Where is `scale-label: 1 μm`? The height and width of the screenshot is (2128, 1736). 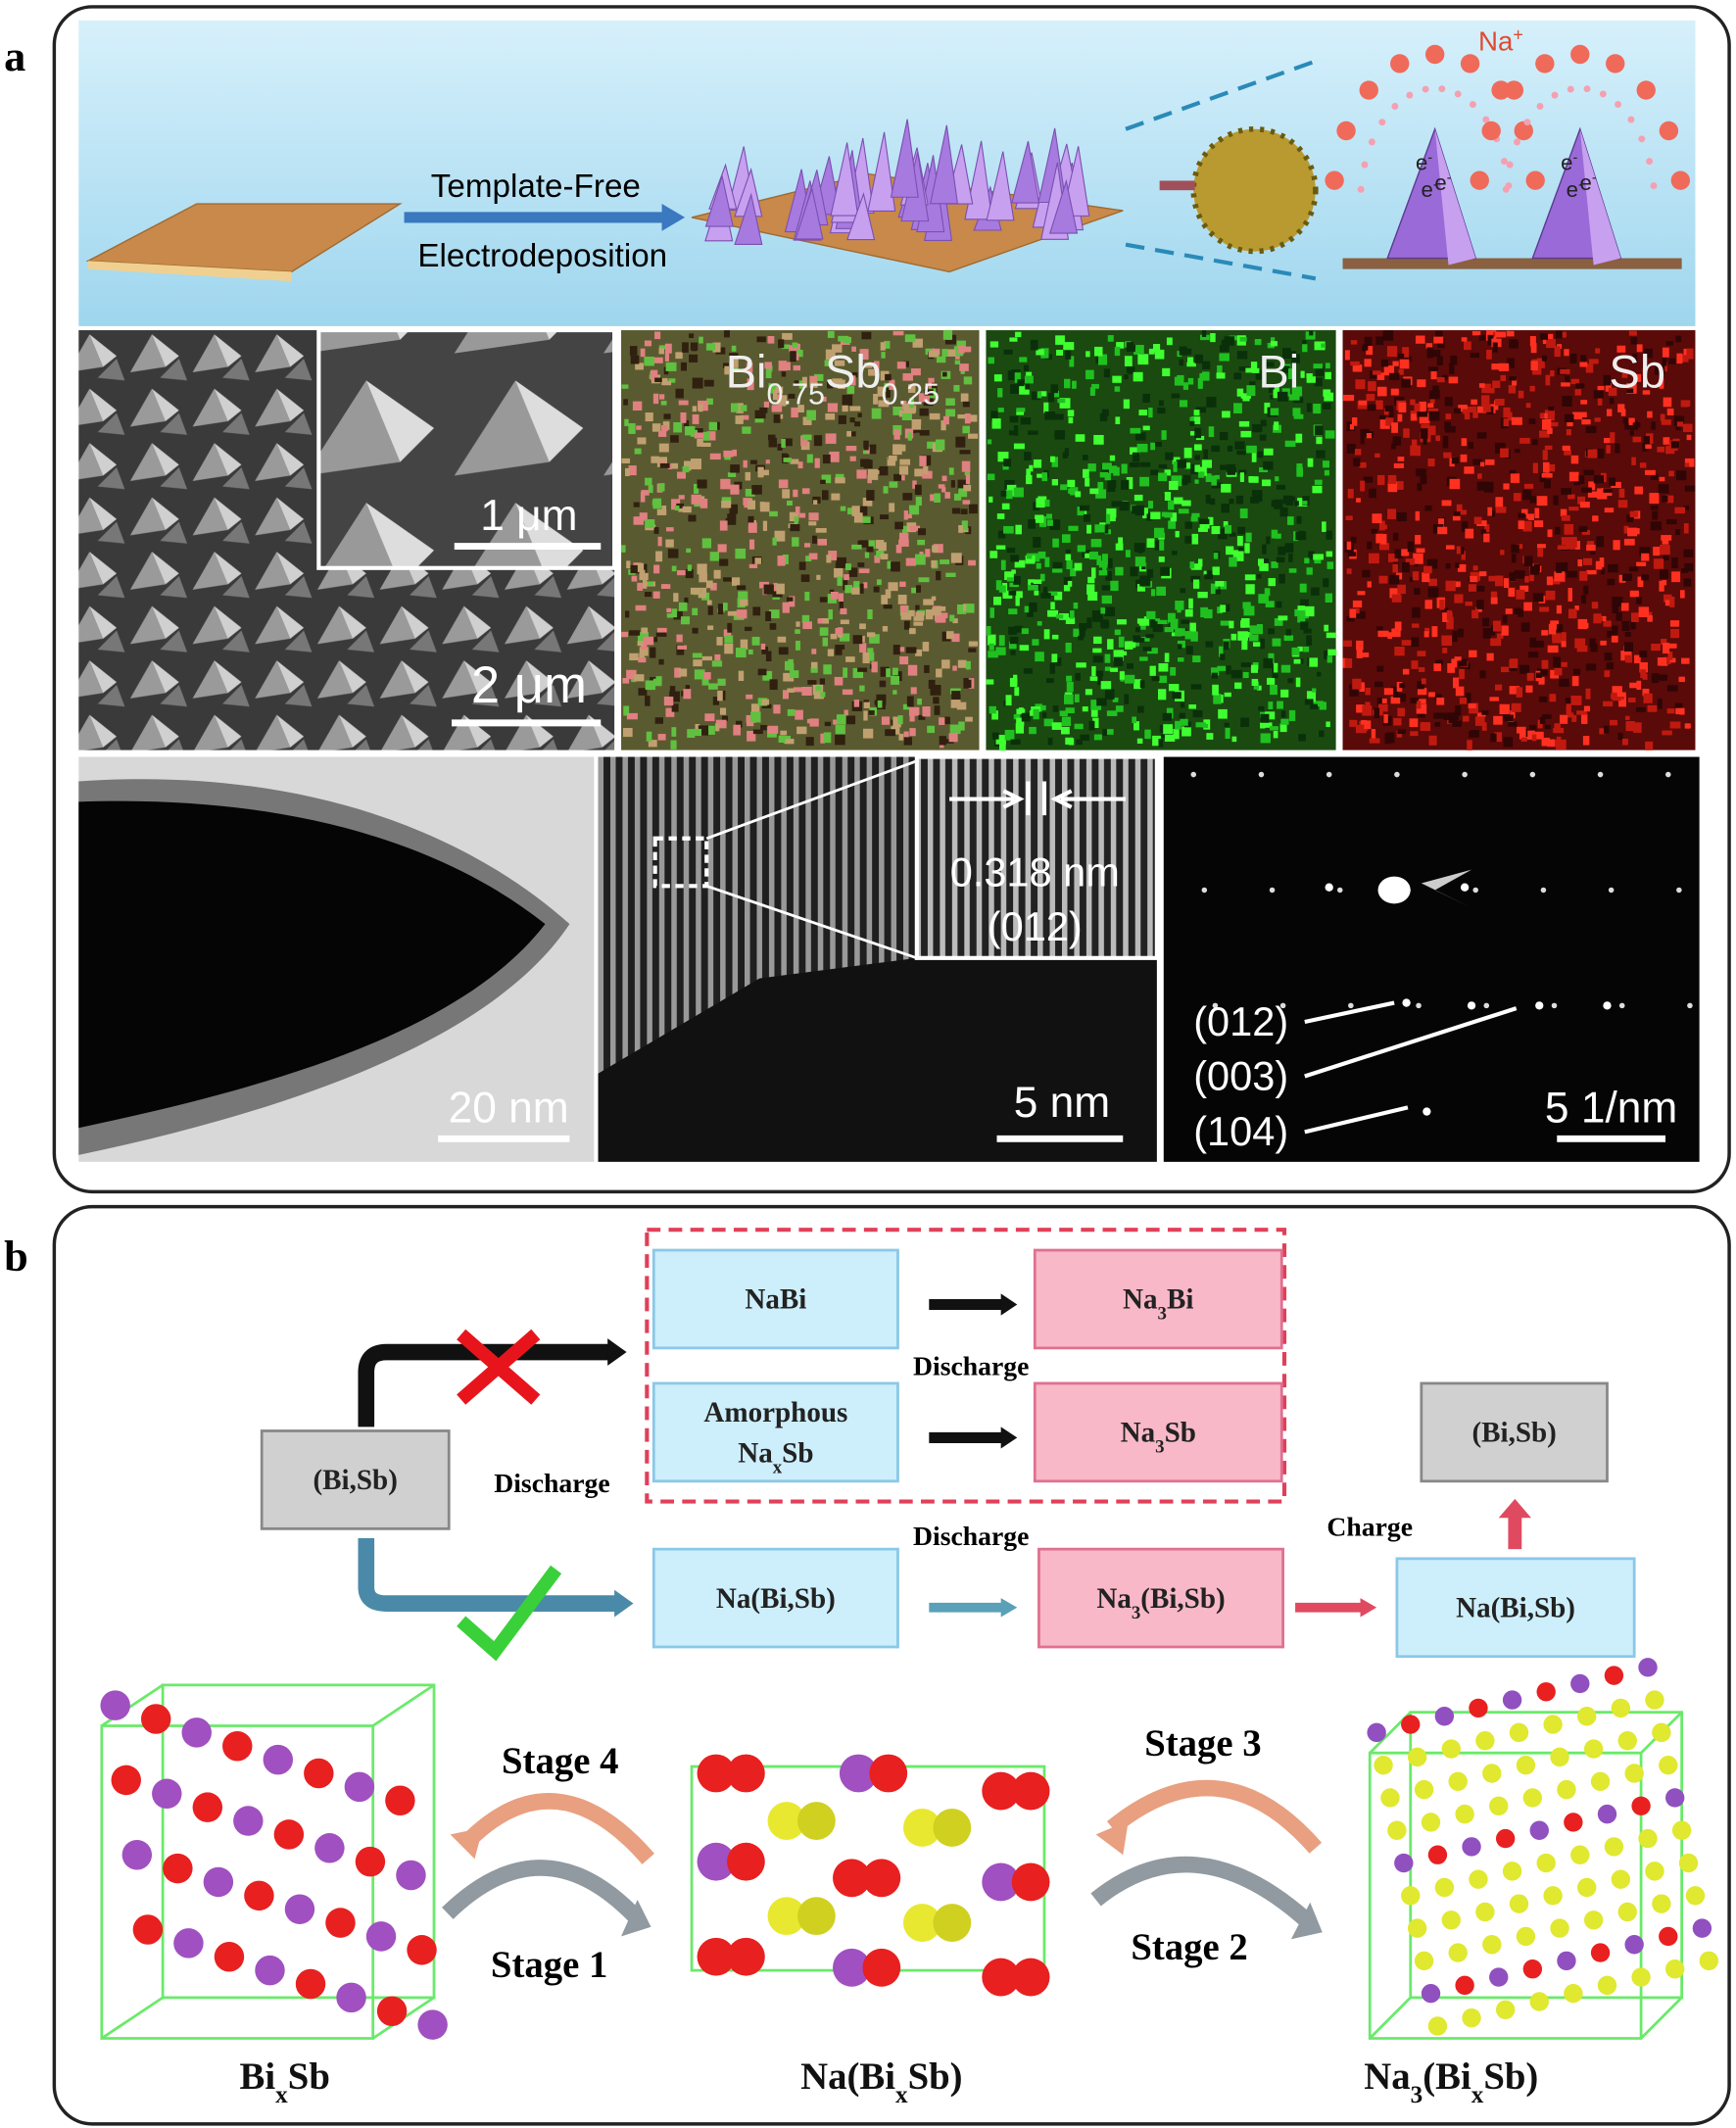
scale-label: 1 μm is located at coordinates (528, 516).